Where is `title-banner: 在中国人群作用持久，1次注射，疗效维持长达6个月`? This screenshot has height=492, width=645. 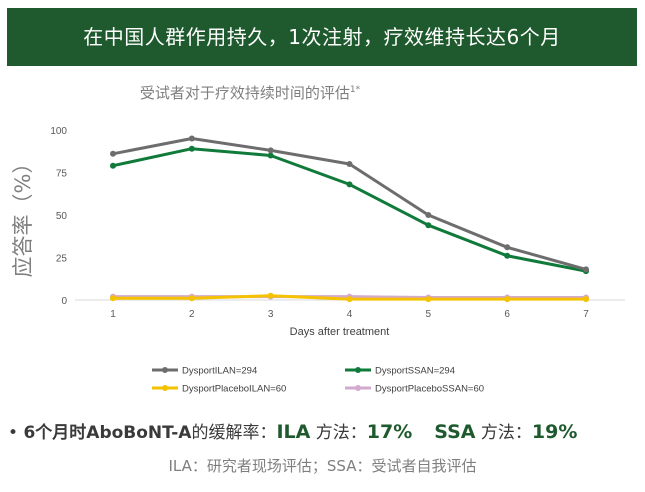
title-banner: 在中国人群作用持久，1次注射，疗效维持长达6个月 is located at coordinates (322, 37).